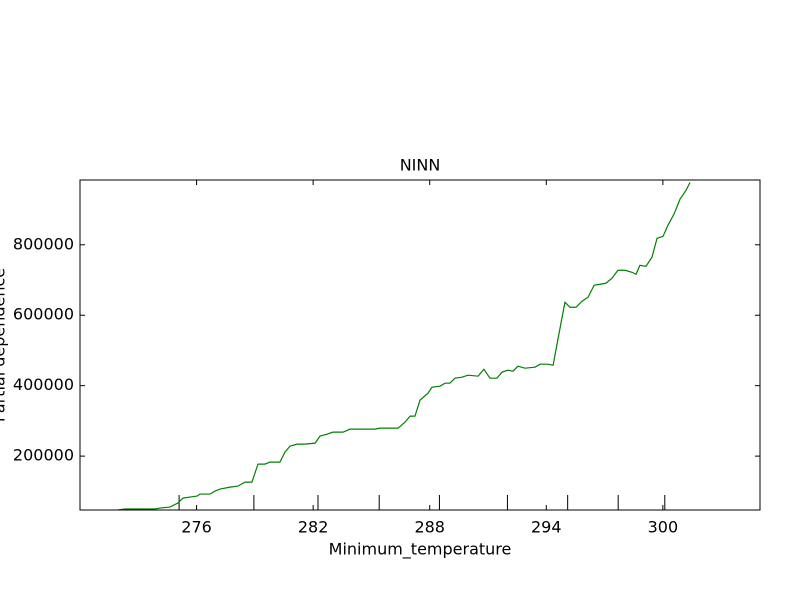 The height and width of the screenshot is (600, 800). Describe the element at coordinates (43, 384) in the screenshot. I see `y-tick-label: 400000` at that location.